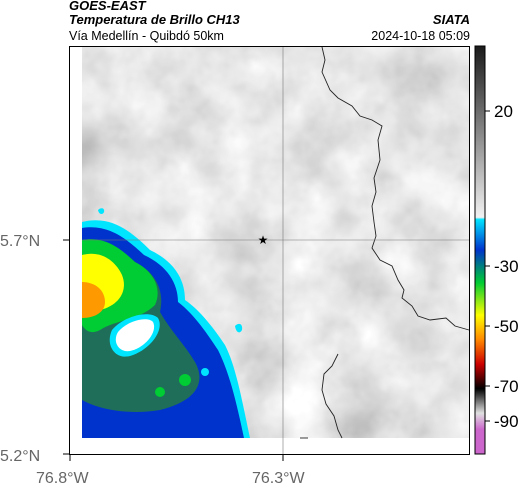  Describe the element at coordinates (107, 6) in the screenshot. I see `product-label: GOES-EAST` at that location.